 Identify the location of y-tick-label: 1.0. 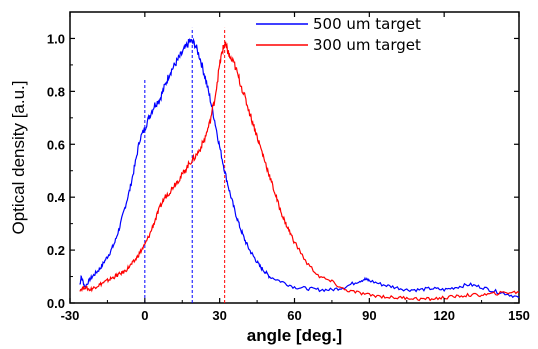
(56, 38).